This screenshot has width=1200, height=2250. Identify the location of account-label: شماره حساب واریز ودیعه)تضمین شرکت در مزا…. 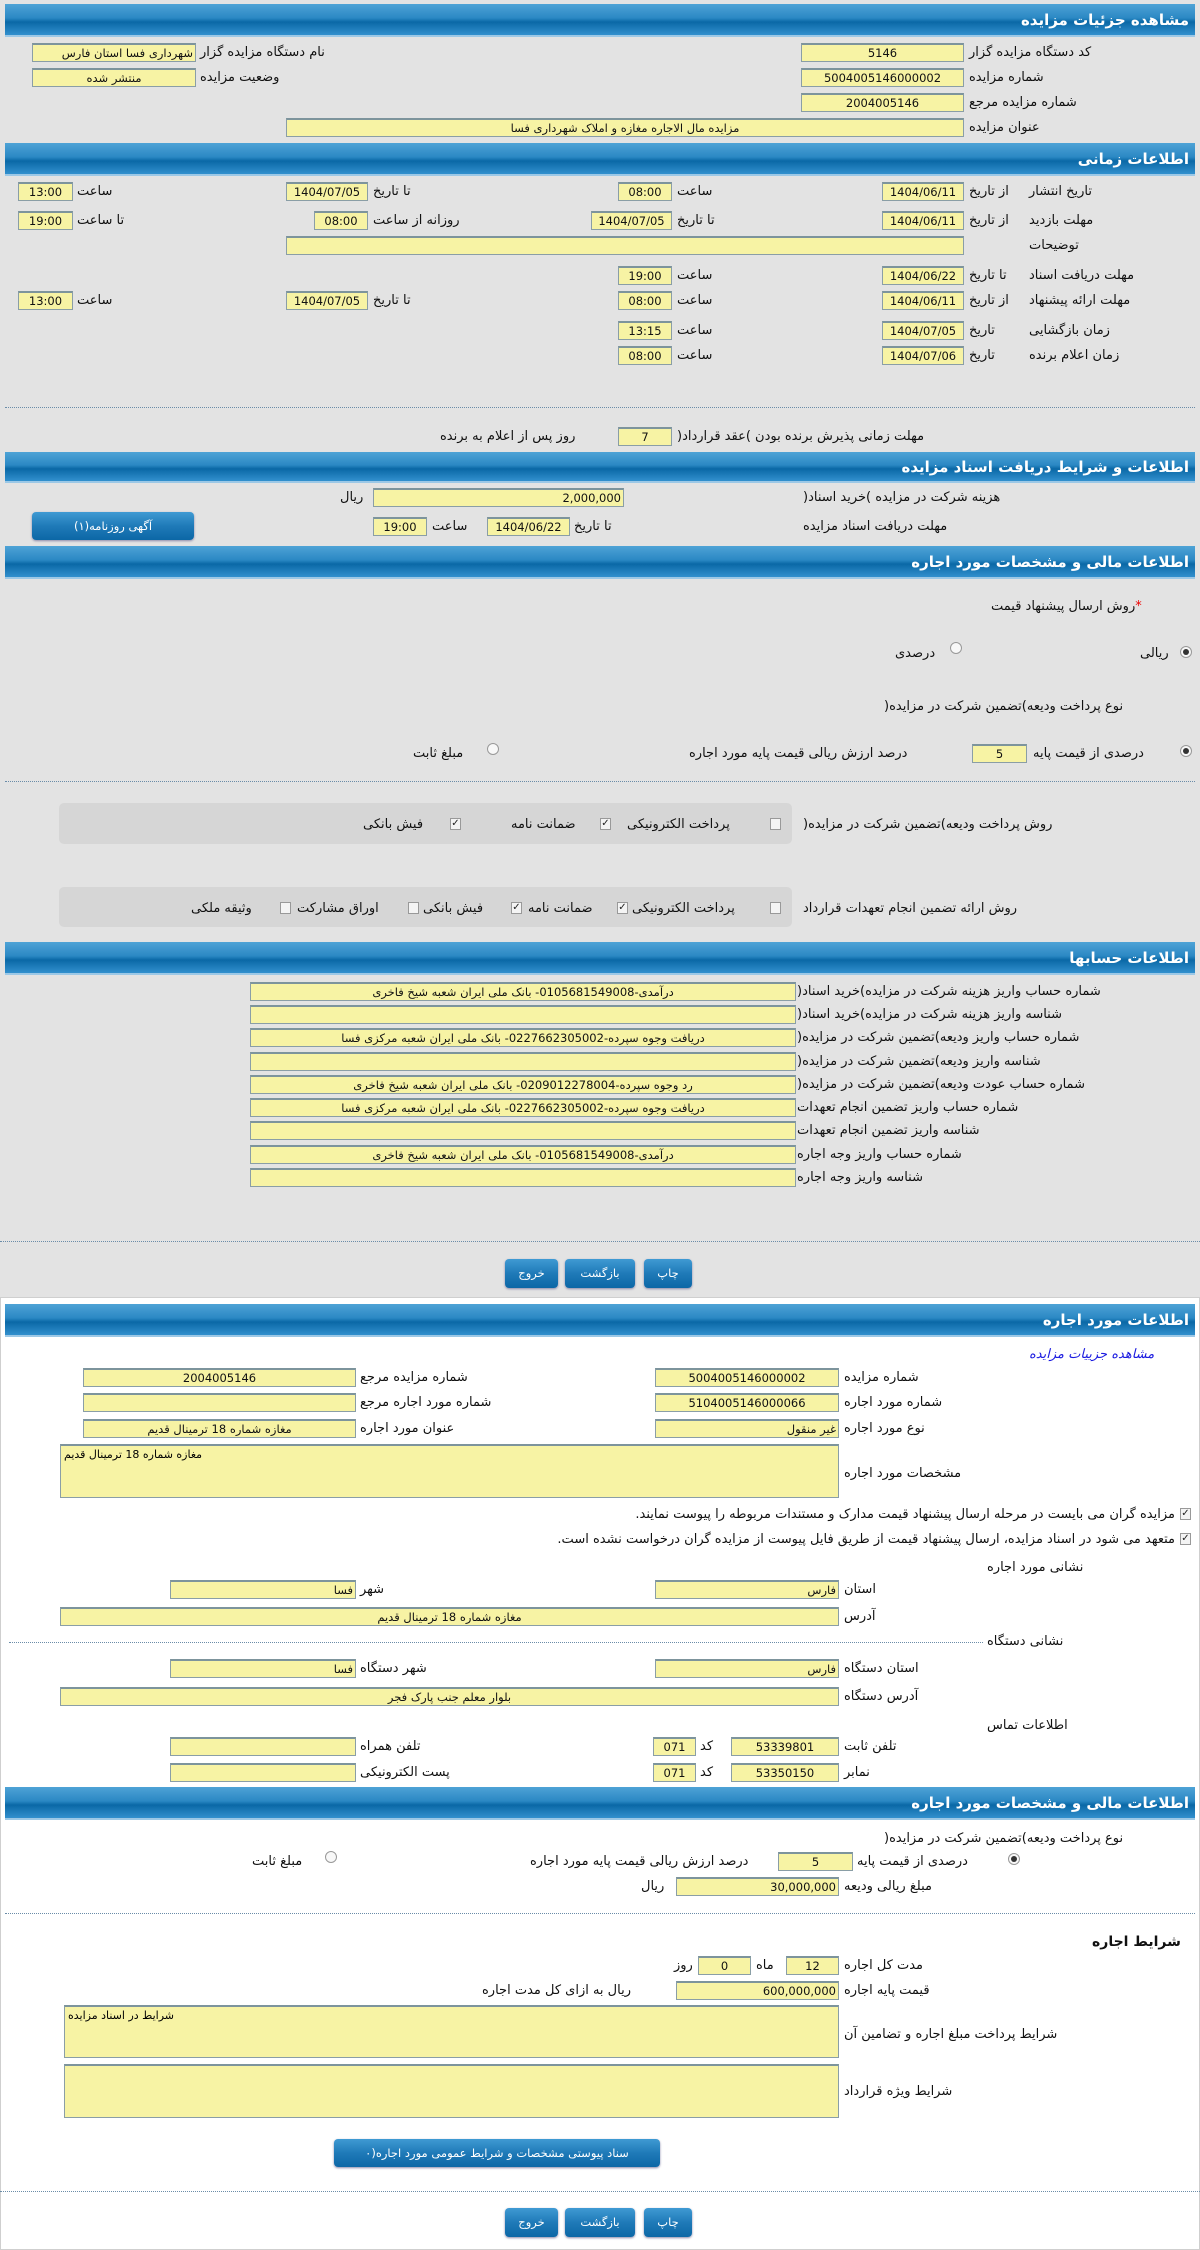
(938, 1037).